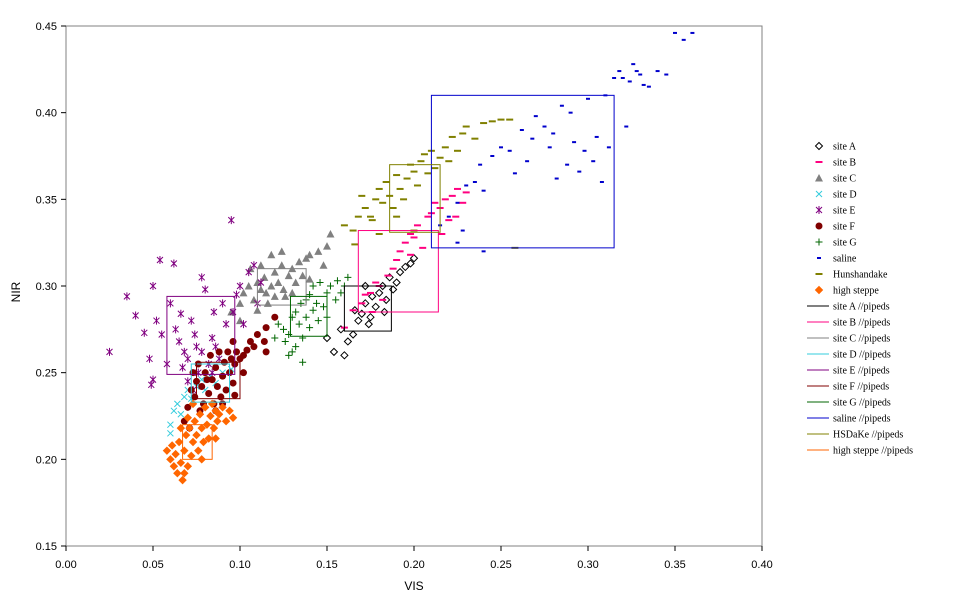 Image resolution: width=955 pixels, height=613 pixels. Describe the element at coordinates (46, 460) in the screenshot. I see `y-tick-label: 0.20` at that location.